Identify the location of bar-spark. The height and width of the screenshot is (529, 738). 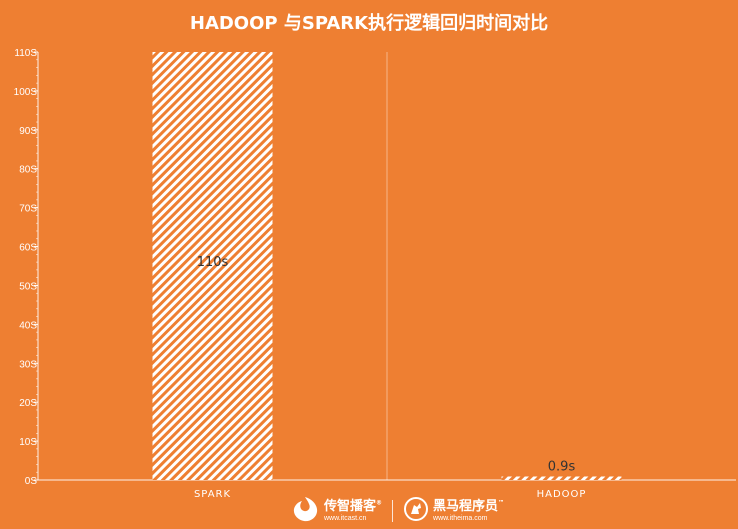
(212, 266).